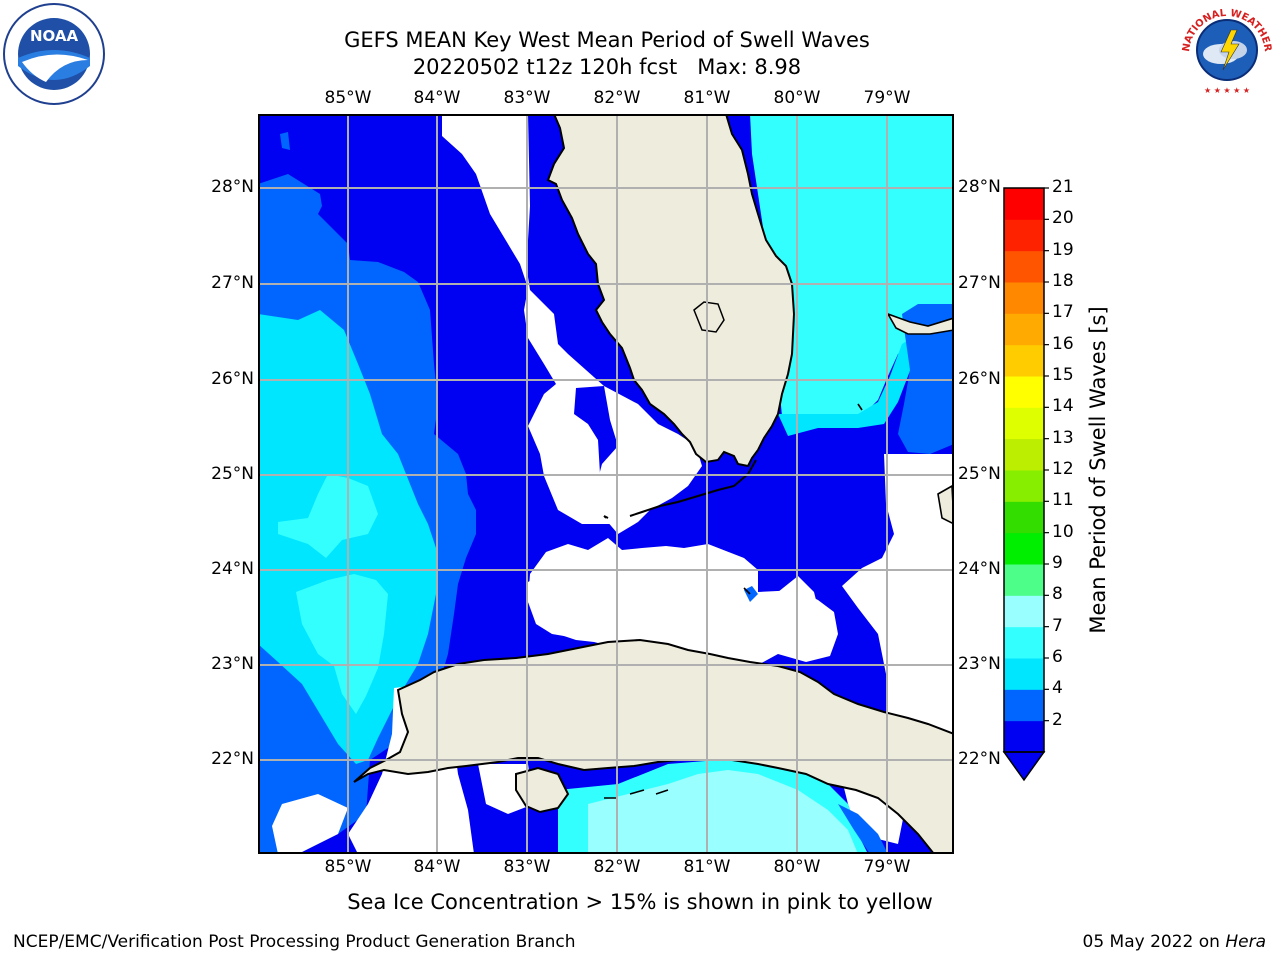  I want to click on swell-patch-4-6-straits, so click(751, 594).